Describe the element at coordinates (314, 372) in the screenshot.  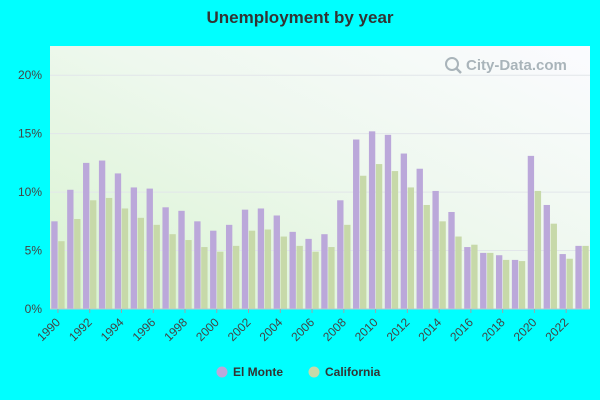
I see `legend-swatch-california` at that location.